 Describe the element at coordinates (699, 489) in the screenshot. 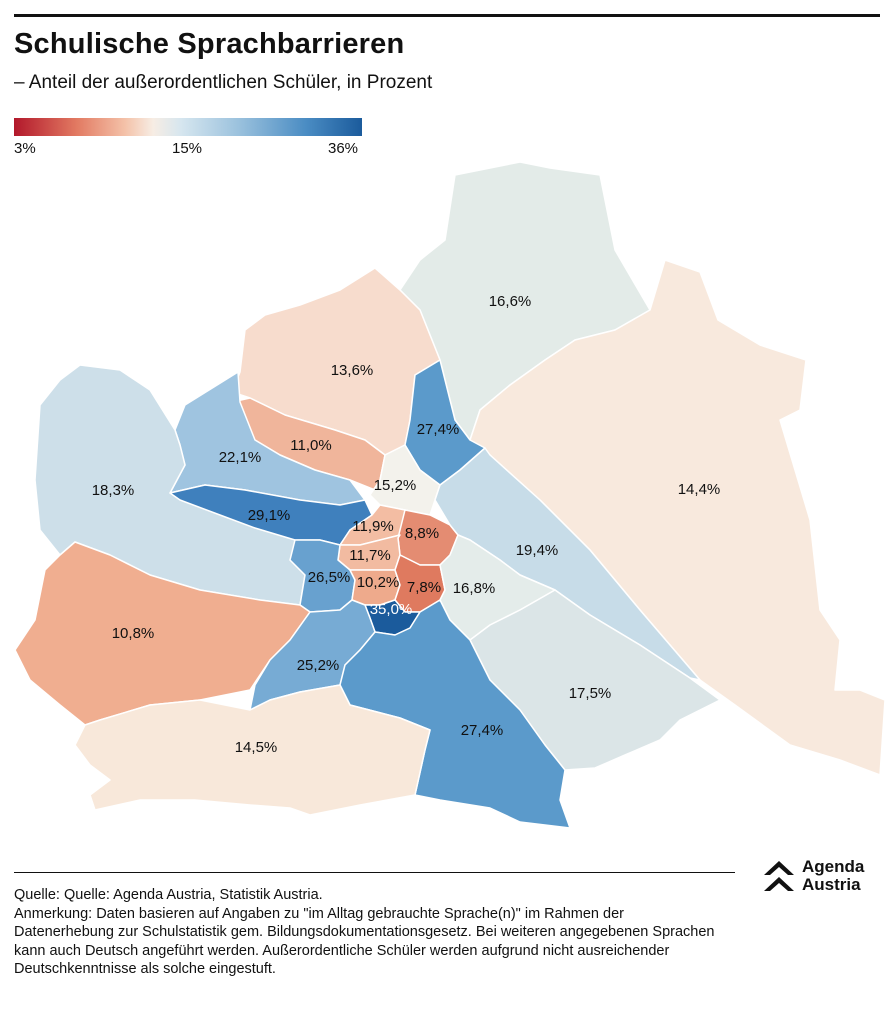

I see `district-value-label: 14,4%` at that location.